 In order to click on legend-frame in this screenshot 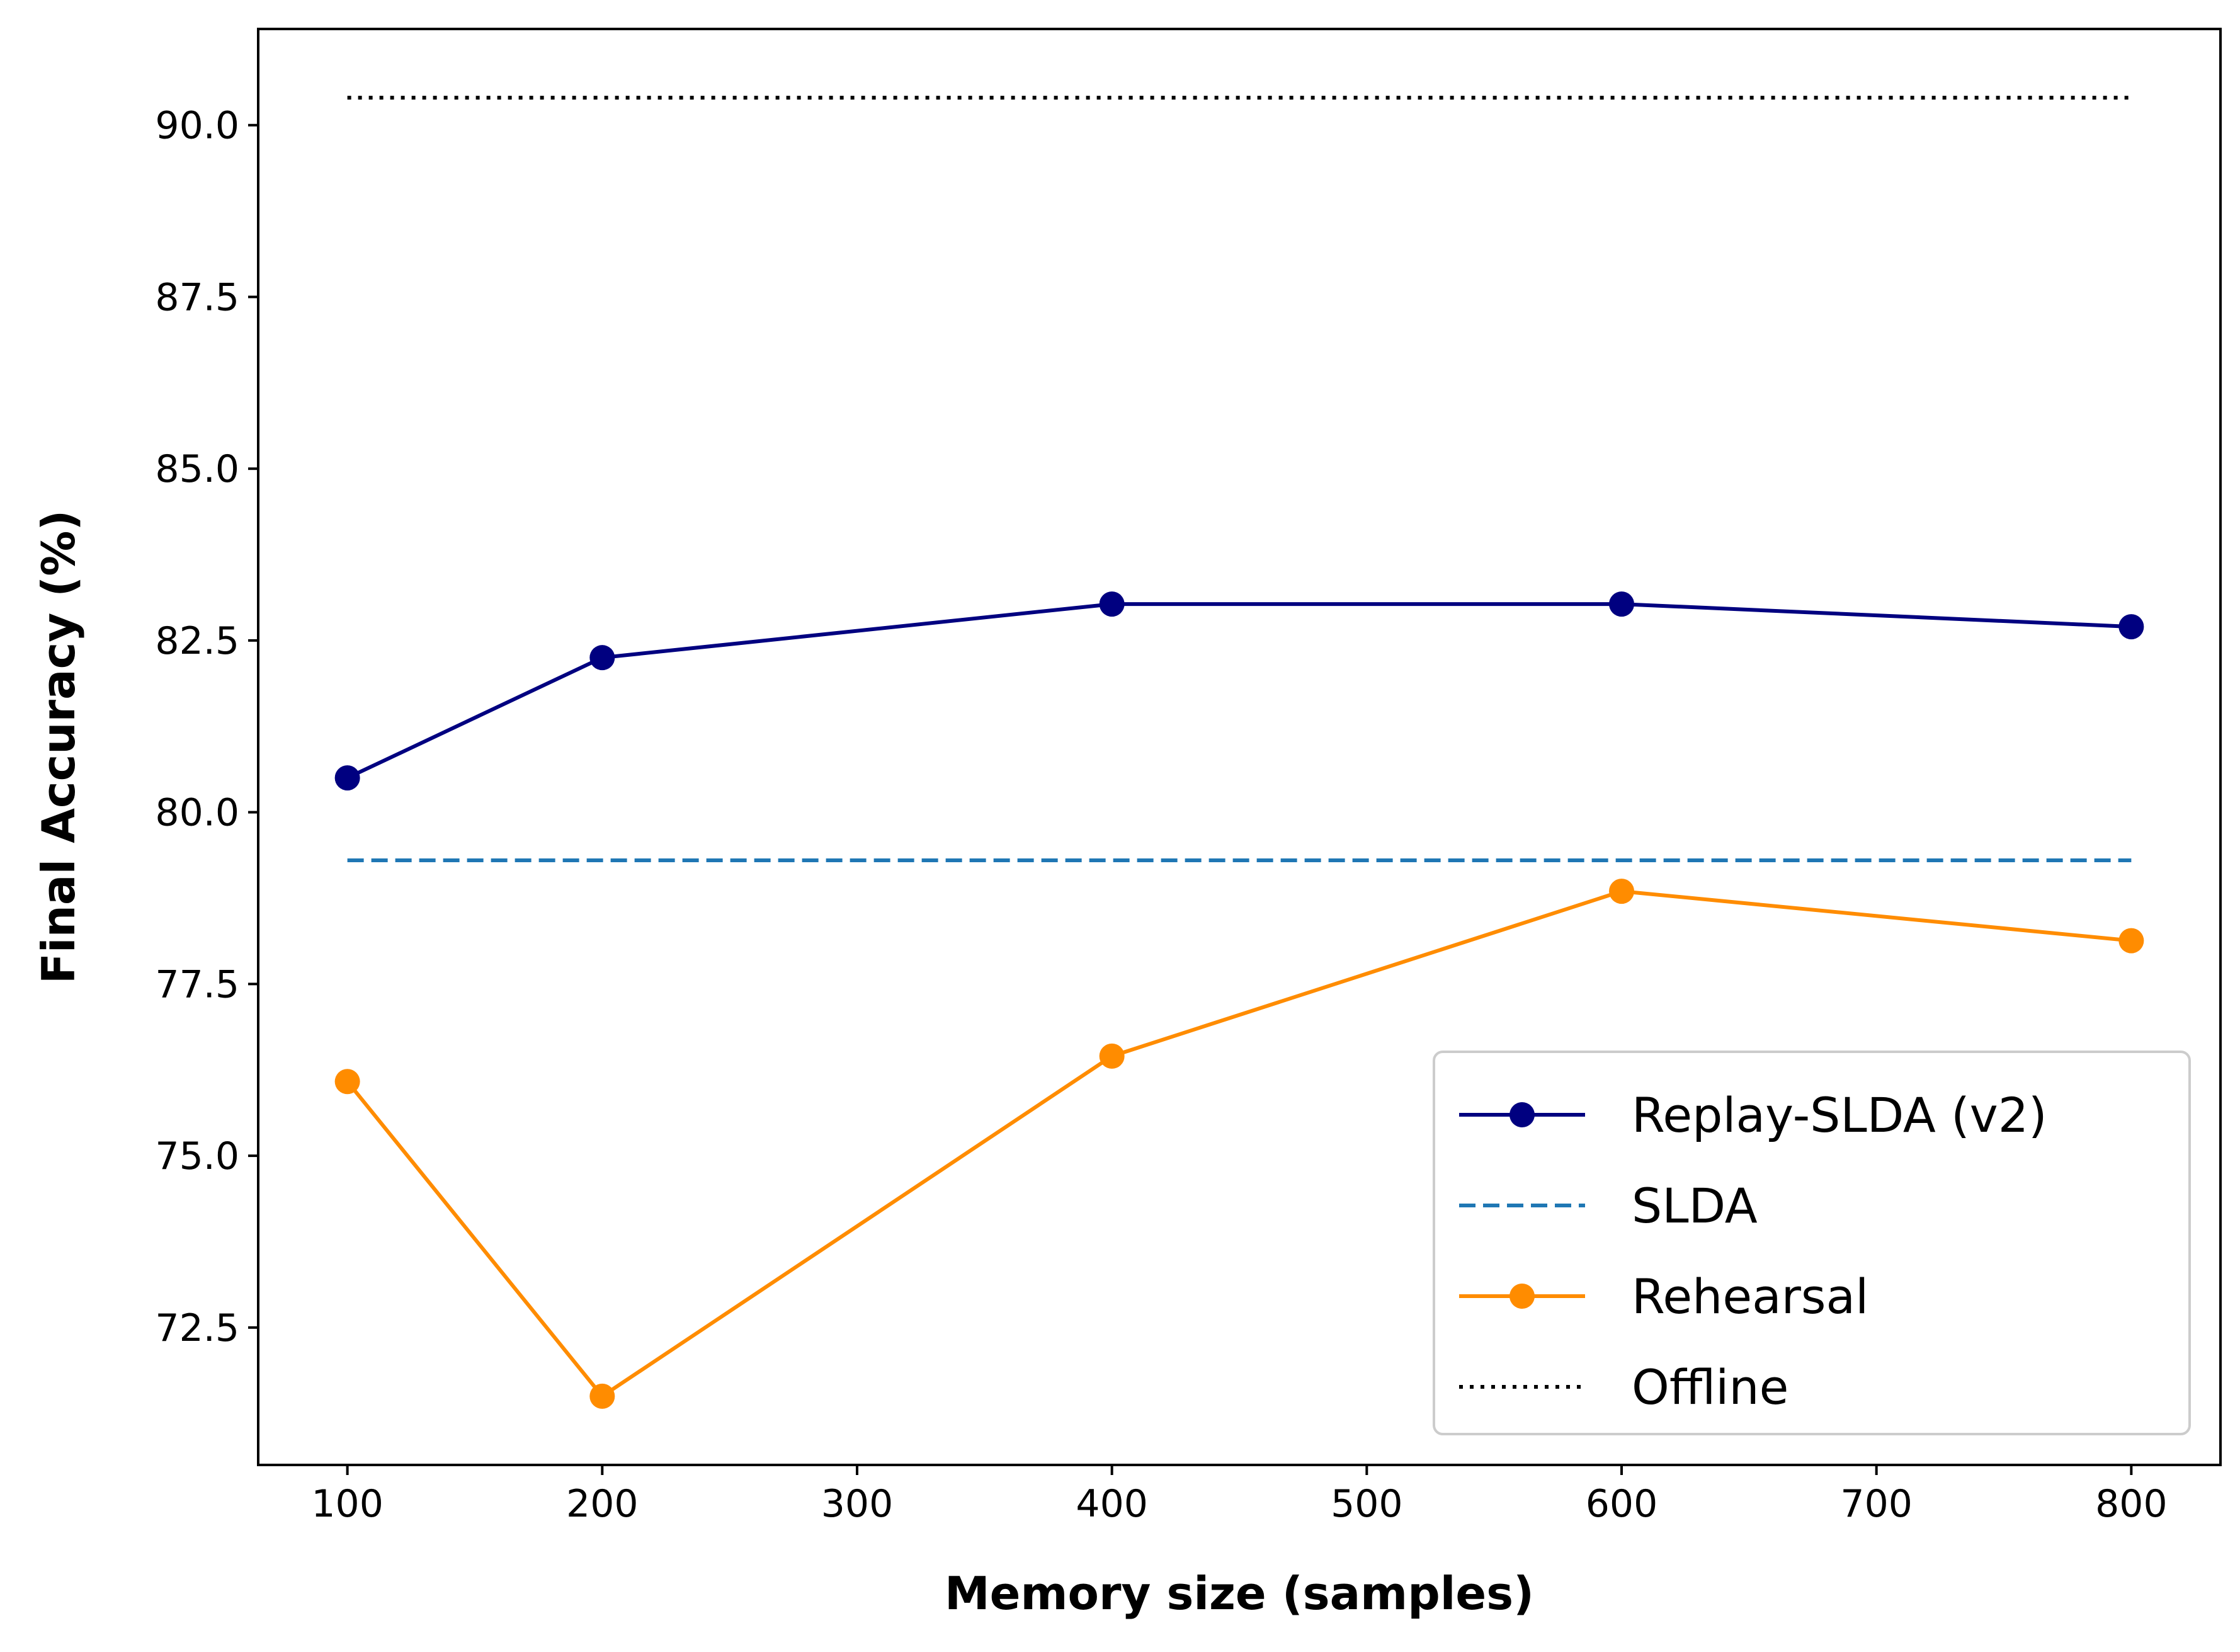, I will do `click(1812, 1243)`.